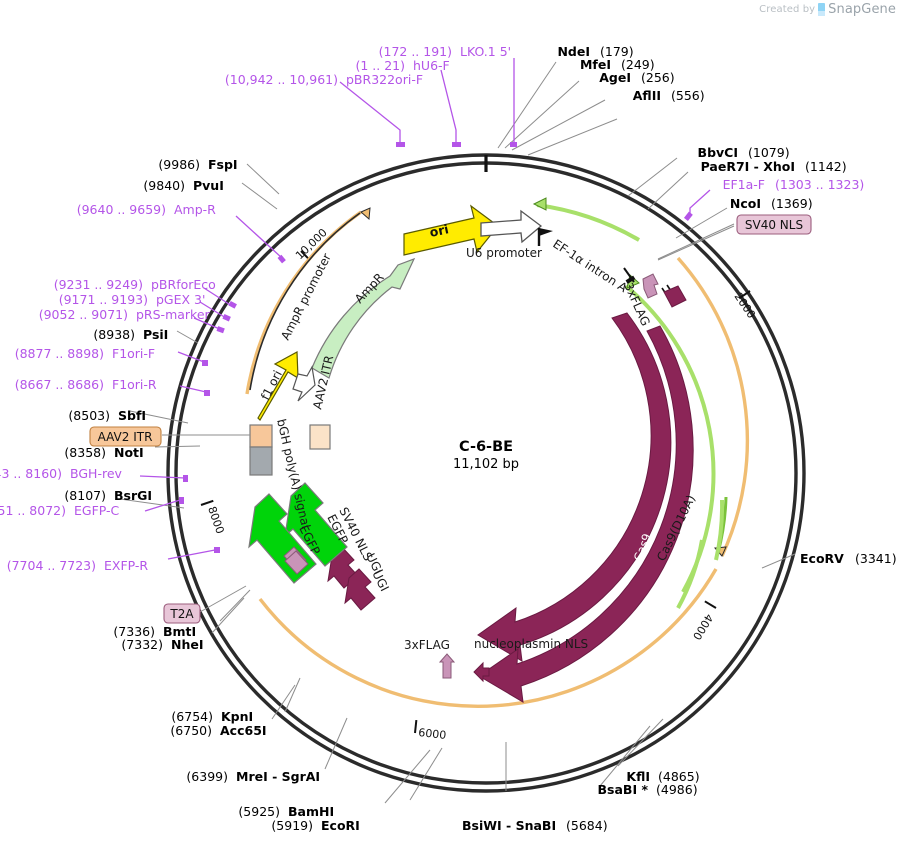 The width and height of the screenshot is (904, 842). Describe the element at coordinates (848, 558) in the screenshot. I see `enzyme-label-ecorv: EcoRV (3341)` at that location.